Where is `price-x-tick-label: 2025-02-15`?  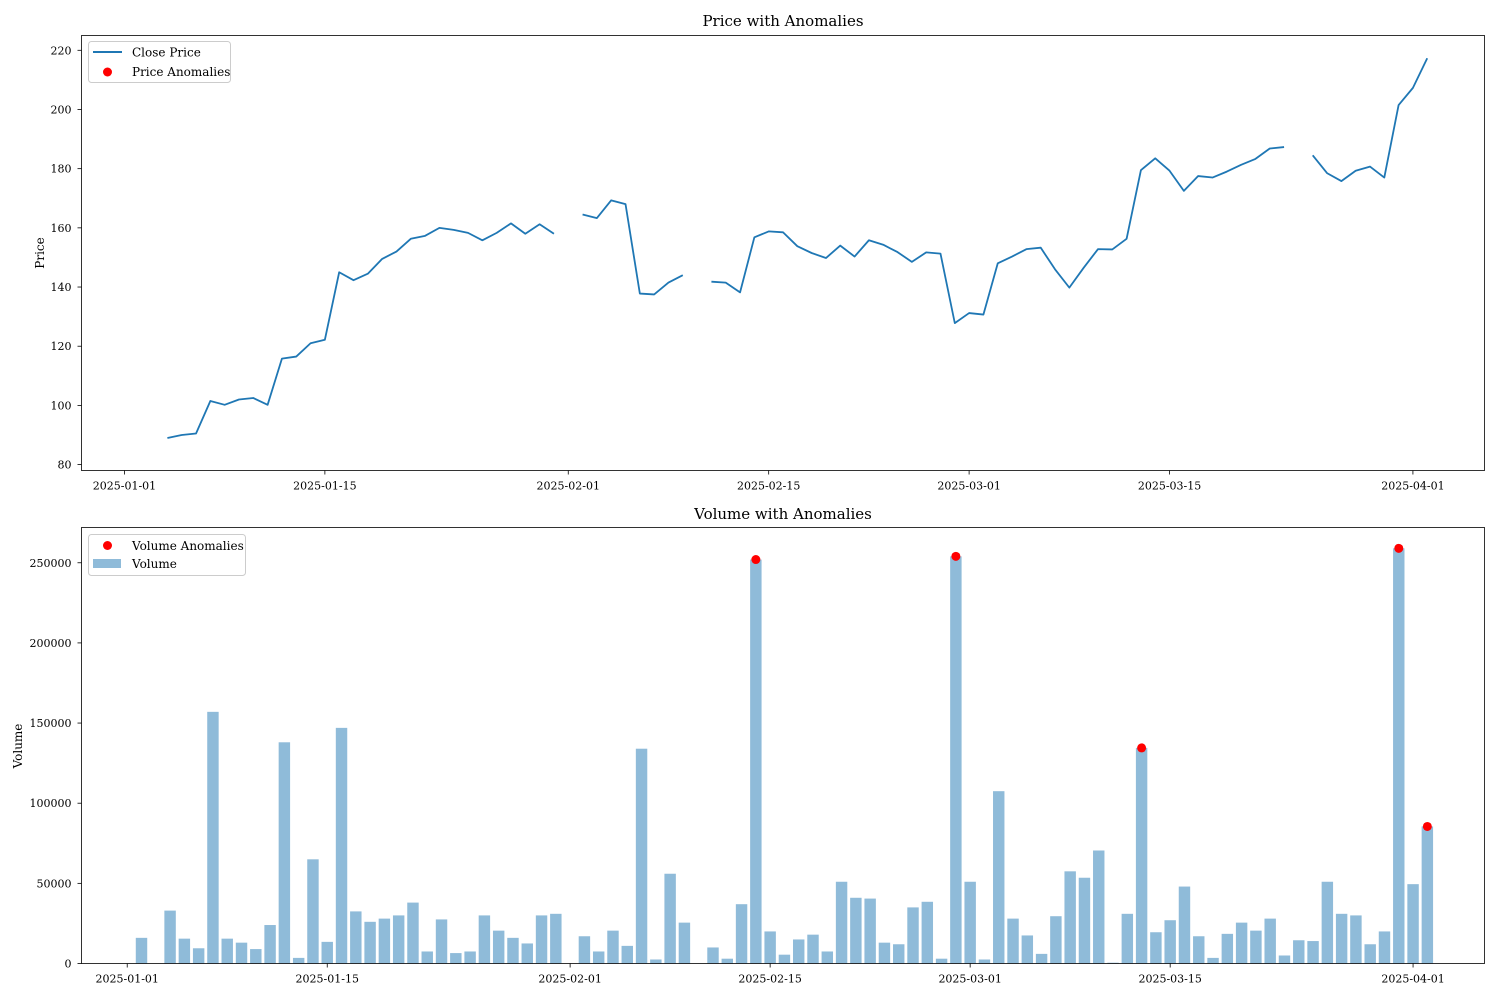
price-x-tick-label: 2025-02-15 is located at coordinates (768, 486).